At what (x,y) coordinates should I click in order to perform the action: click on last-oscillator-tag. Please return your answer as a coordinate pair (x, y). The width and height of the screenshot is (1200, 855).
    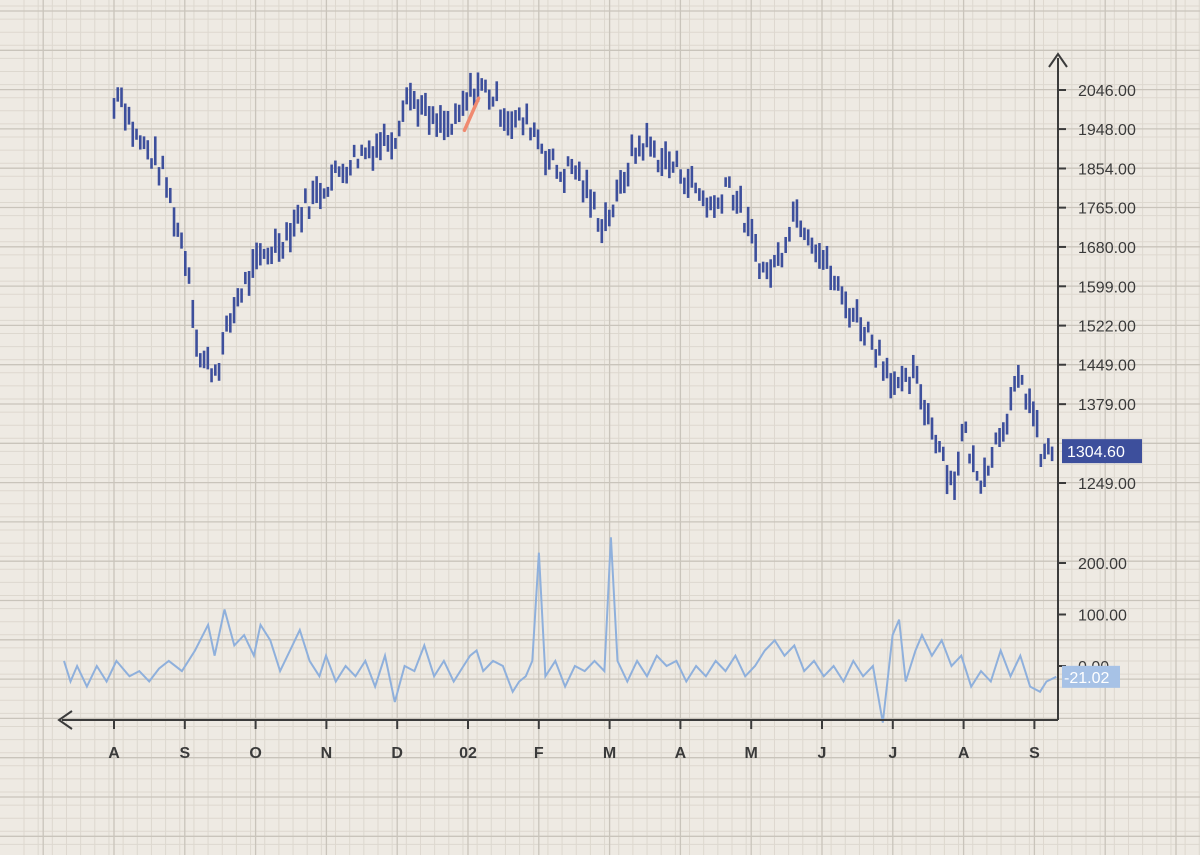
    Looking at the image, I should click on (1091, 676).